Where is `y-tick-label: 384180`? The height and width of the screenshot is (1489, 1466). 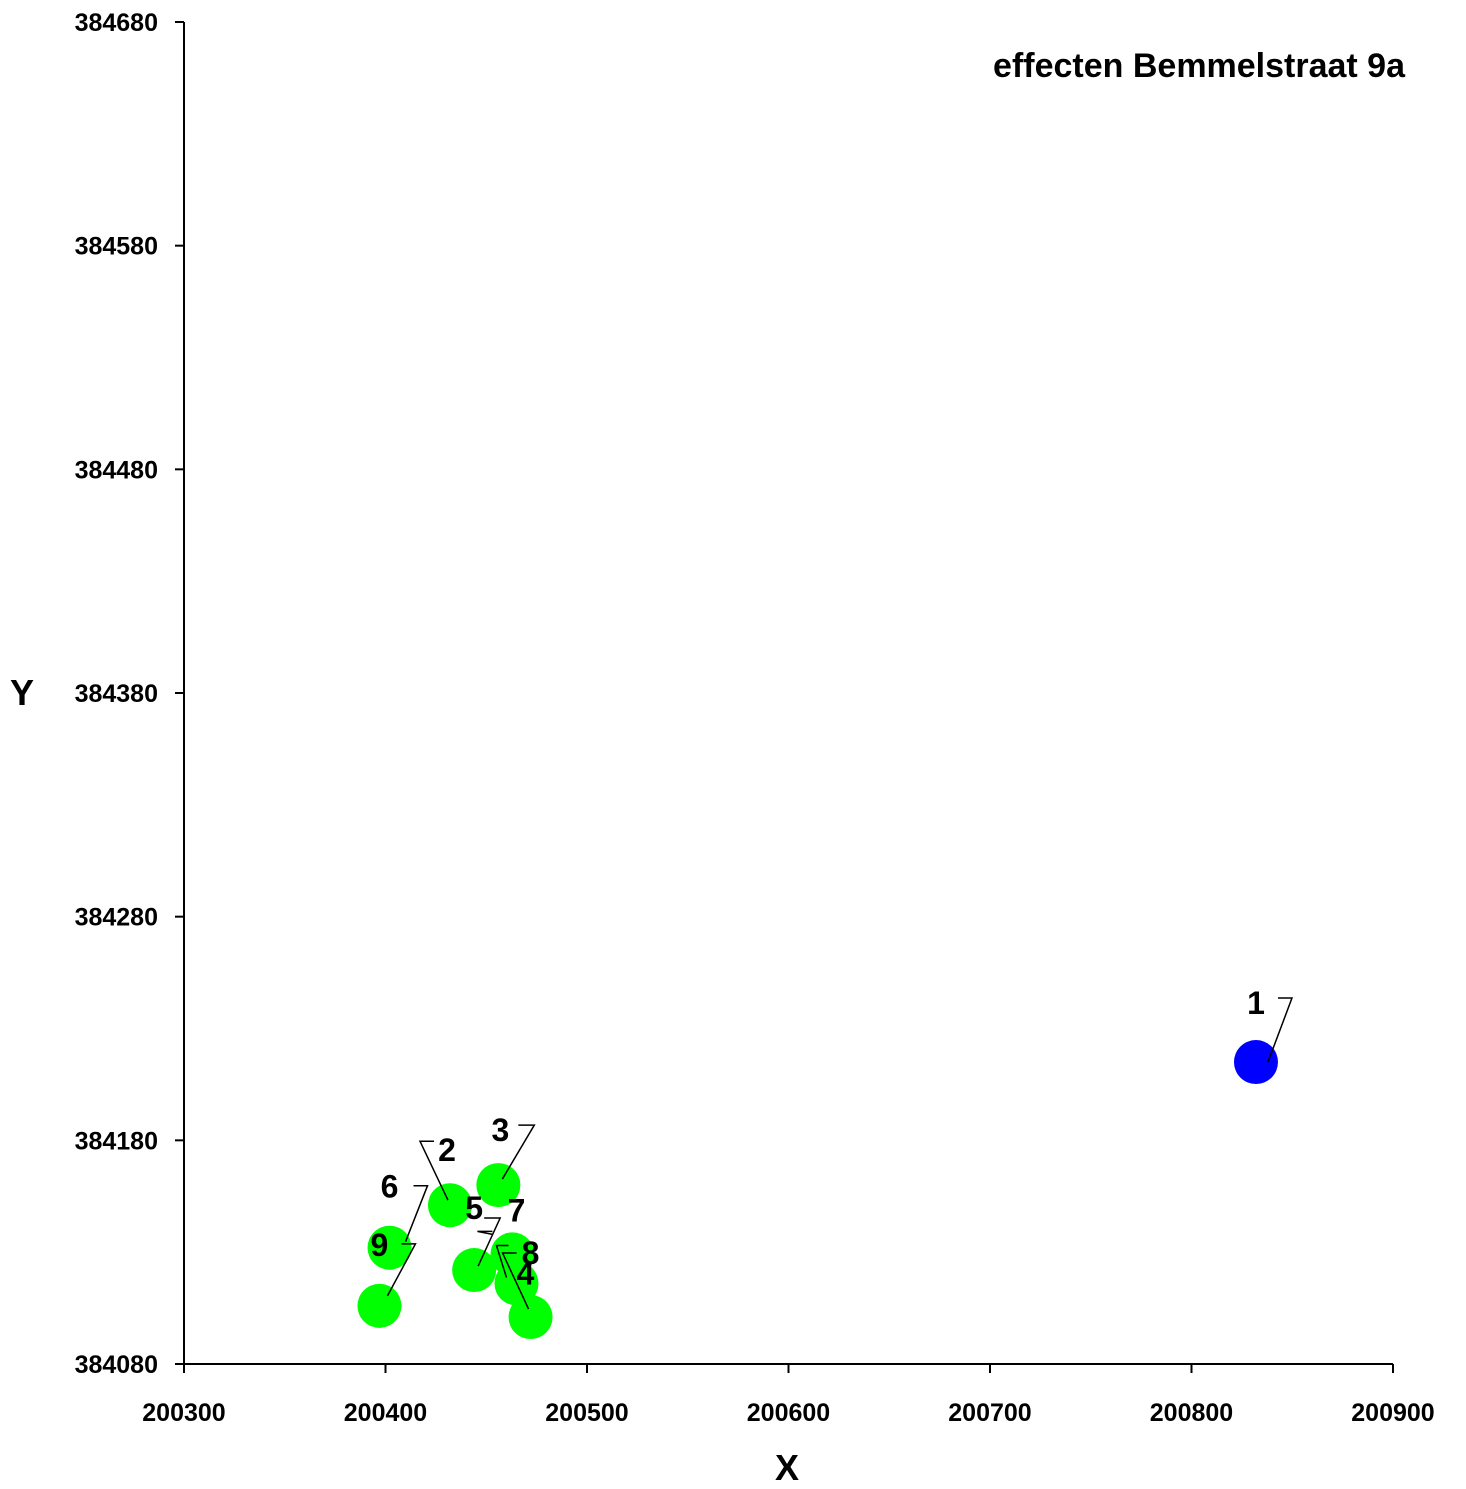
y-tick-label: 384180 is located at coordinates (116, 1141).